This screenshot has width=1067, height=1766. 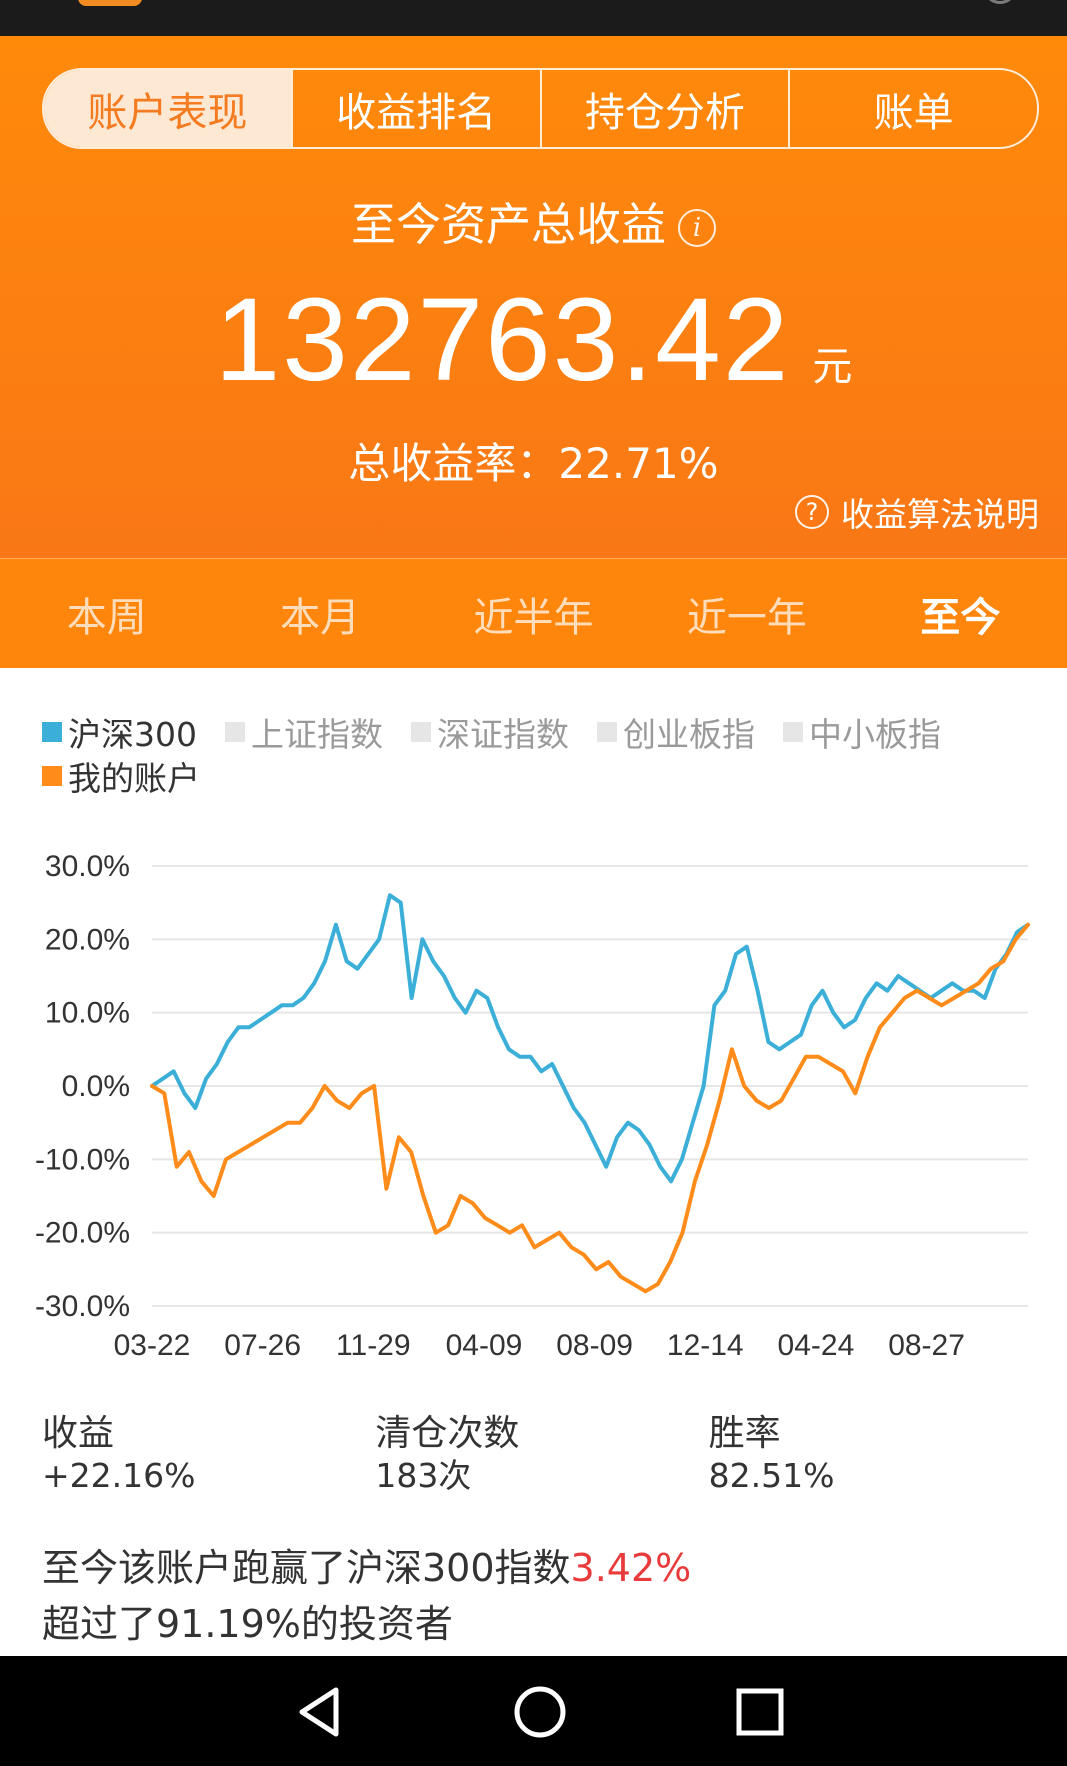 What do you see at coordinates (744, 1433) in the screenshot?
I see `stat-label: 胜率` at bounding box center [744, 1433].